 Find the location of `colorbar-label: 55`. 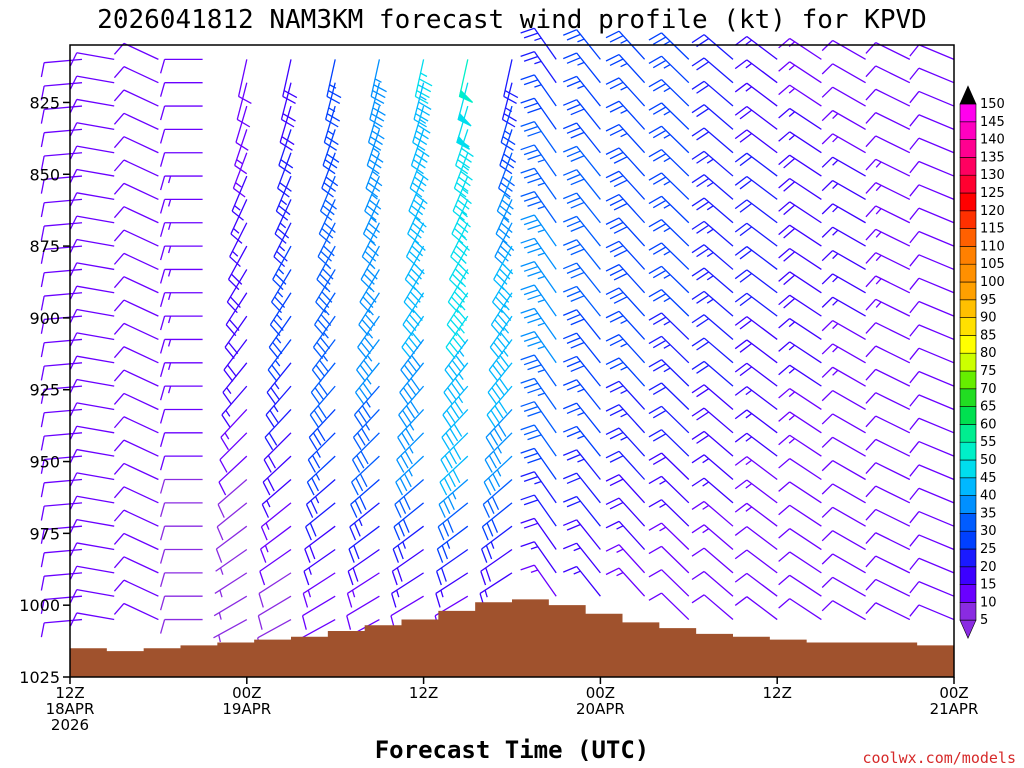

colorbar-label: 55 is located at coordinates (988, 442).